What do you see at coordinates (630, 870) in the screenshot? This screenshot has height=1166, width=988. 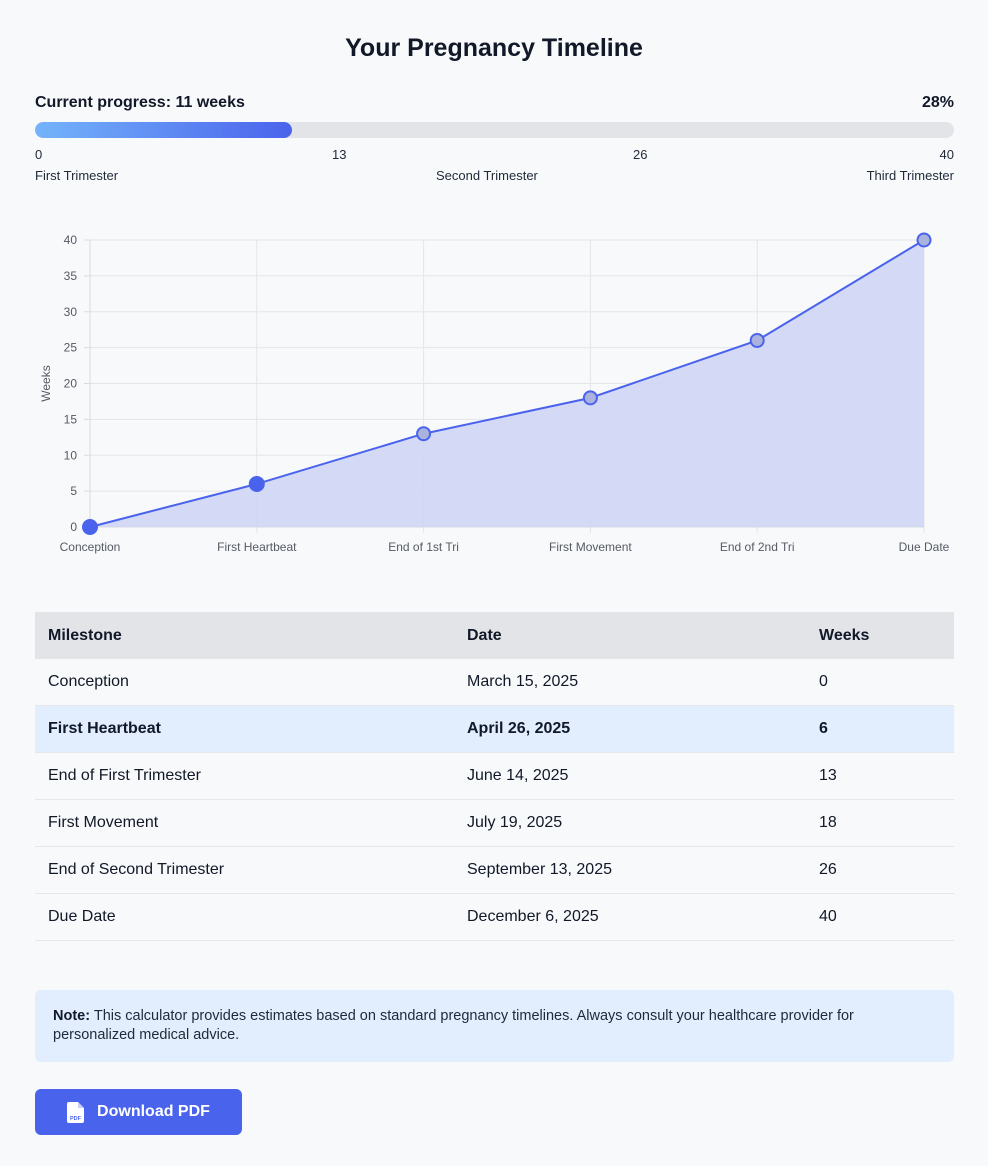 I see `cell-date: September 13, 2025` at bounding box center [630, 870].